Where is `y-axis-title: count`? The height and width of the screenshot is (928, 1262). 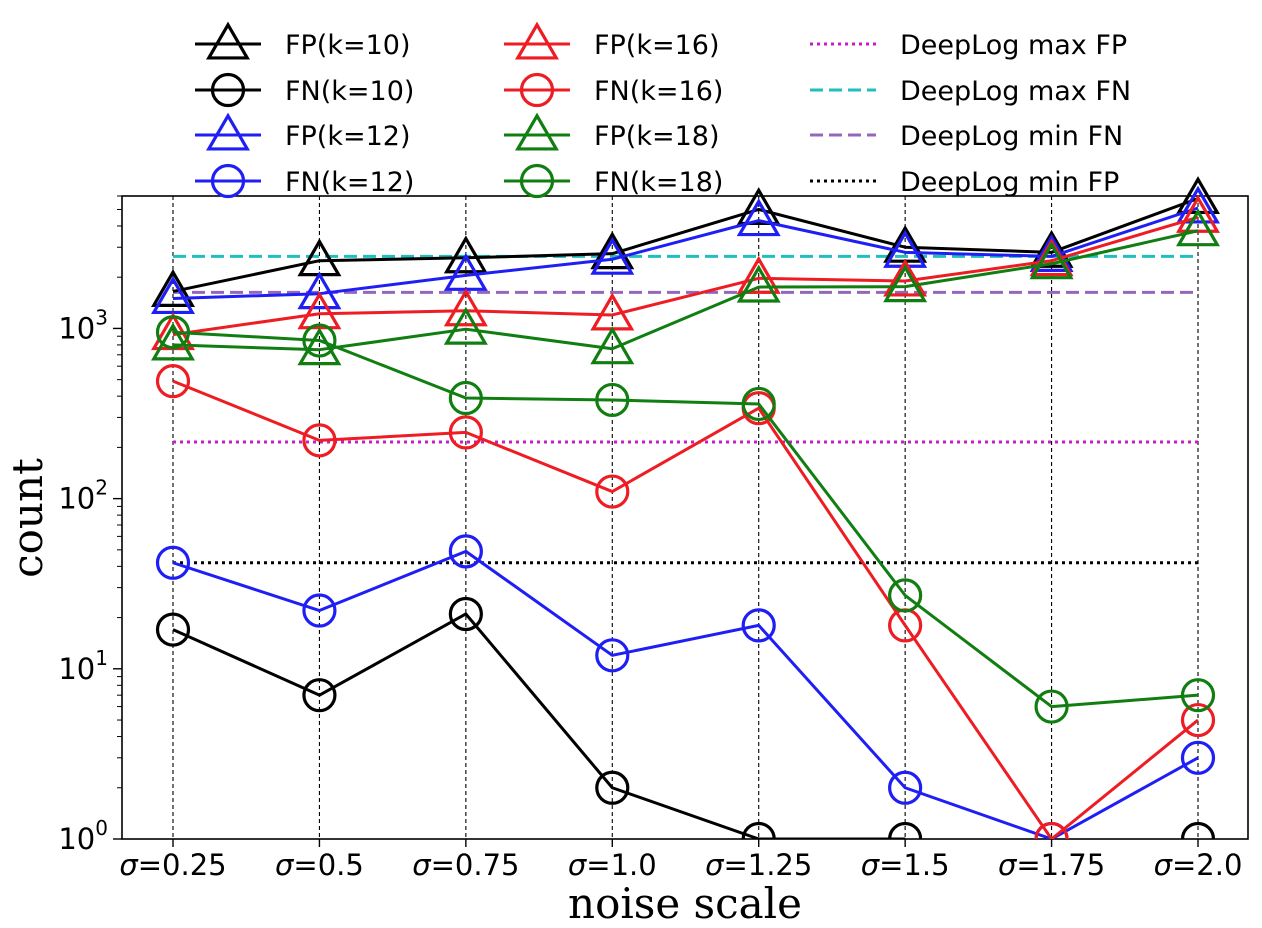
y-axis-title: count is located at coordinates (27, 518).